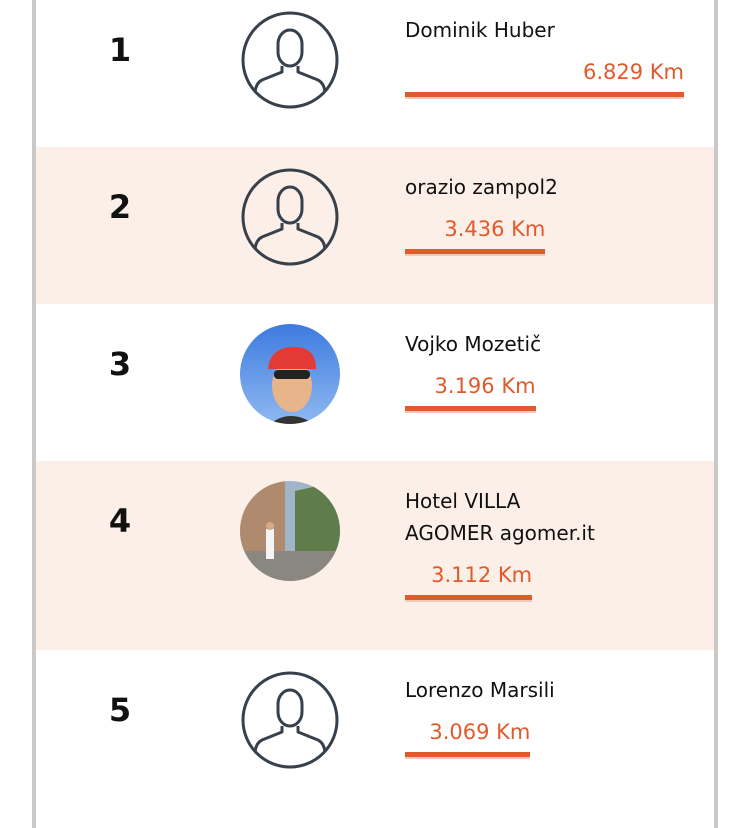  Describe the element at coordinates (480, 732) in the screenshot. I see `distance-label: 3.069 Km` at that location.